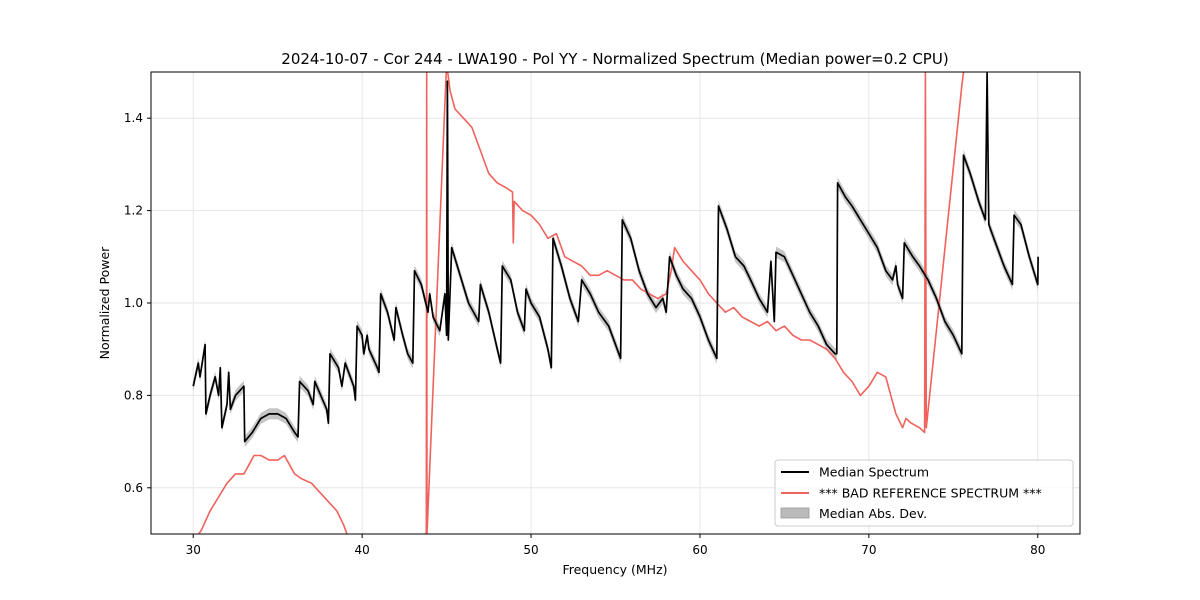 This screenshot has width=1200, height=600. Describe the element at coordinates (874, 472) in the screenshot. I see `legend-label-median-spectrum: Median Spectrum` at that location.